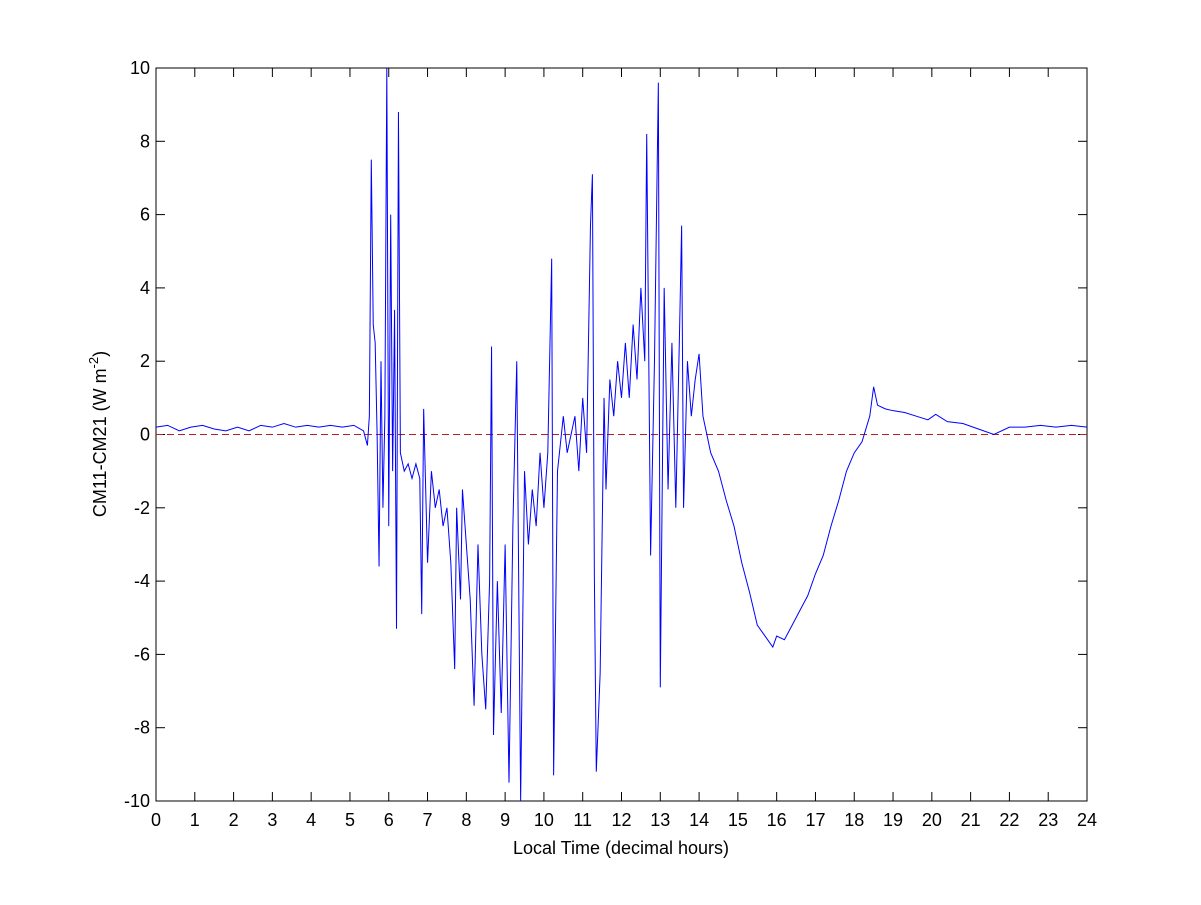 The height and width of the screenshot is (905, 1201). Describe the element at coordinates (100, 442) in the screenshot. I see `y-label-text: CM11-CM21 (W m` at that location.